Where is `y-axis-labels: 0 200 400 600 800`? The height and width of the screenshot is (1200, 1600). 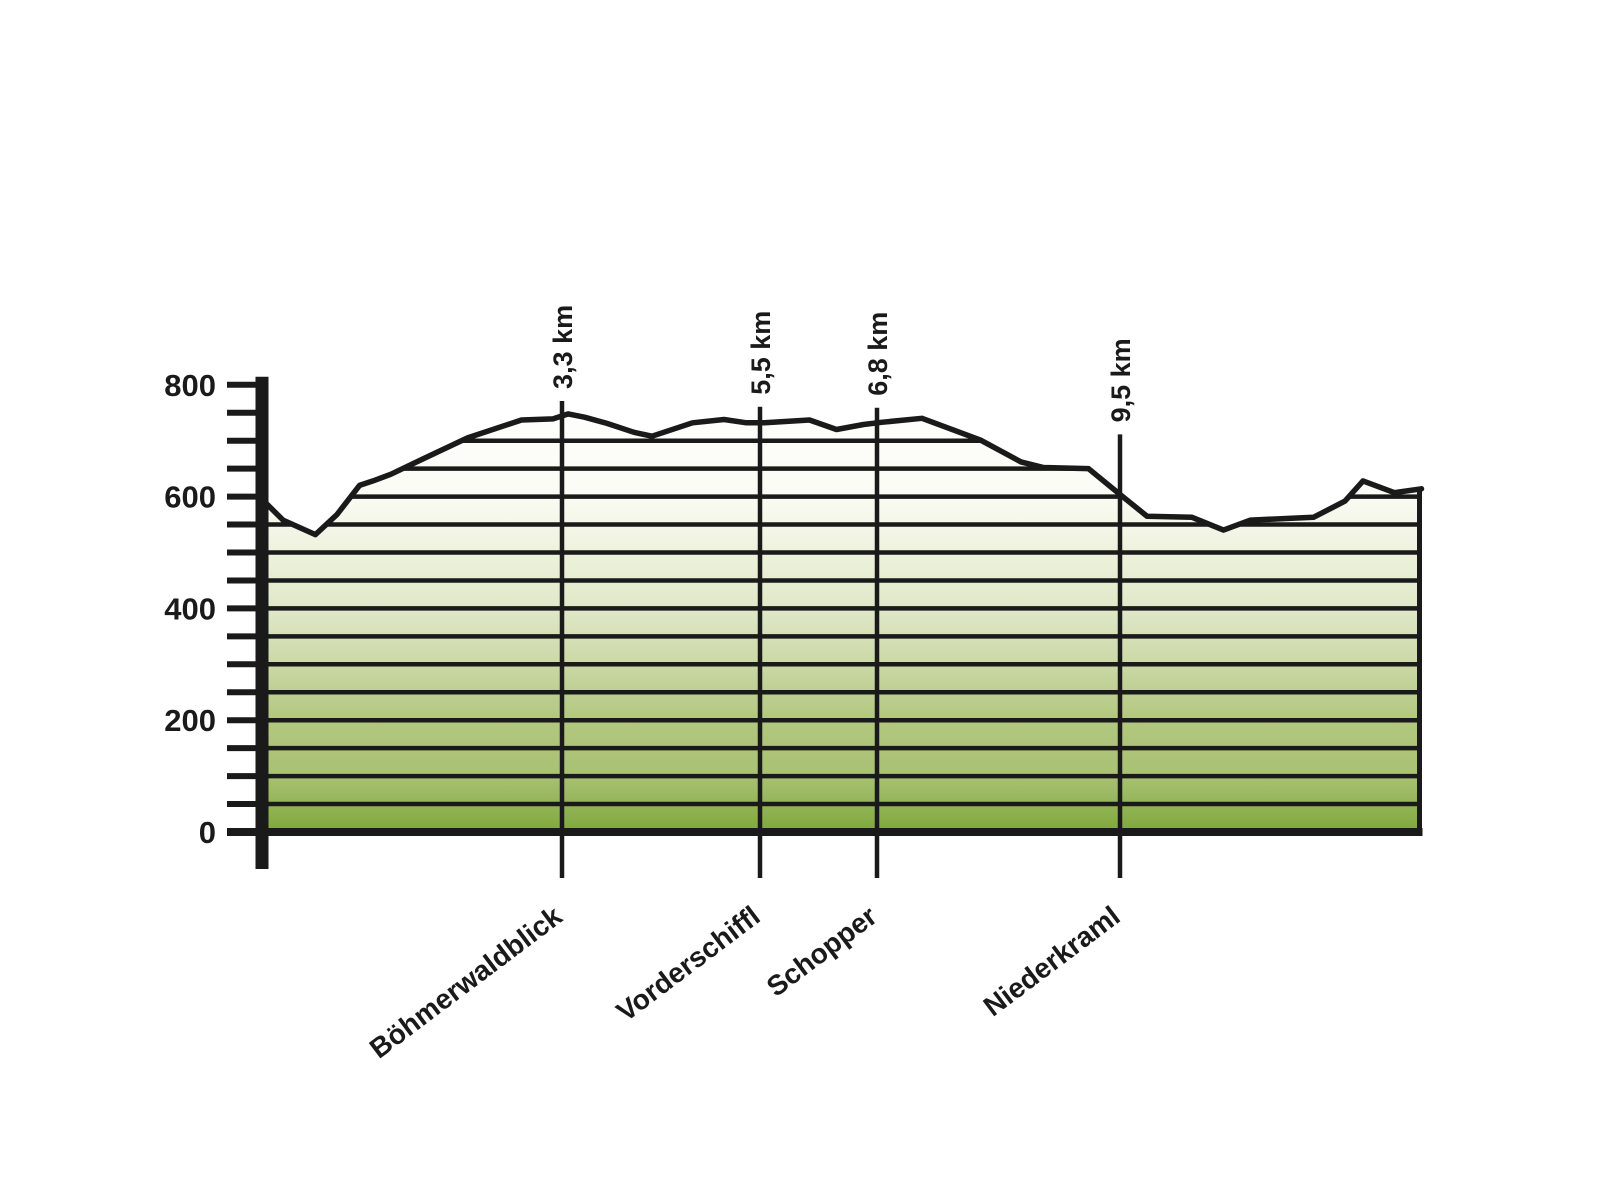 y-axis-labels: 0 200 400 600 800 is located at coordinates (190, 609).